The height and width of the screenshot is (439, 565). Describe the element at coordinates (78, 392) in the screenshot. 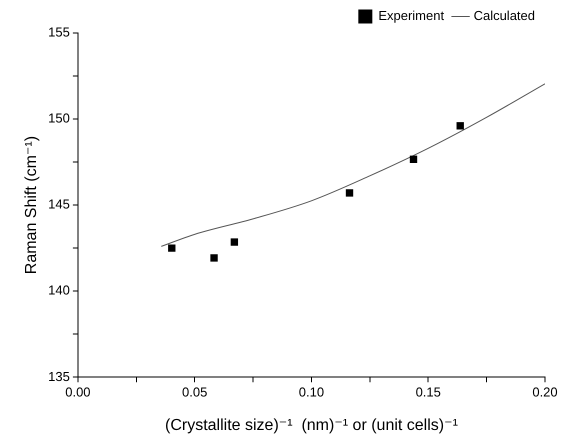

I see `x-tick-label: 0.00` at that location.